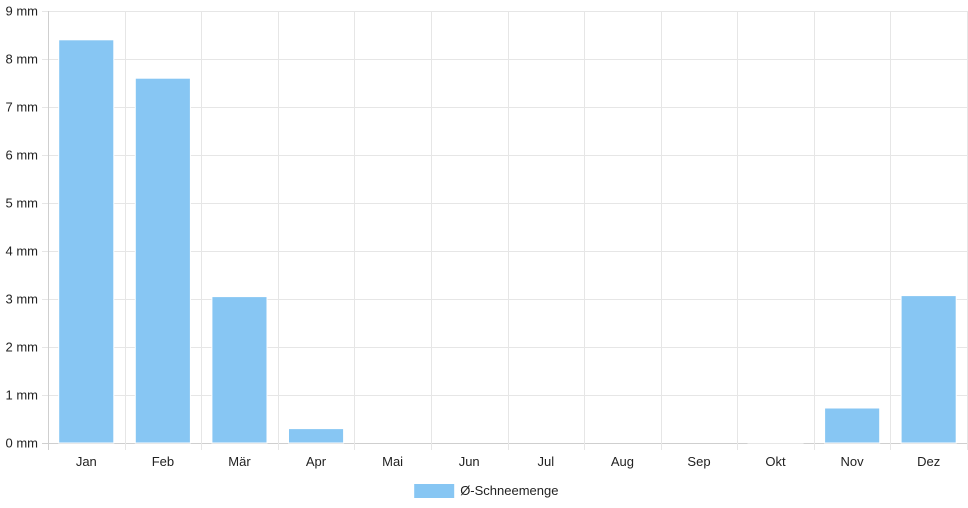 This screenshot has height=508, width=968. What do you see at coordinates (316, 461) in the screenshot?
I see `x-tick-label: Apr` at bounding box center [316, 461].